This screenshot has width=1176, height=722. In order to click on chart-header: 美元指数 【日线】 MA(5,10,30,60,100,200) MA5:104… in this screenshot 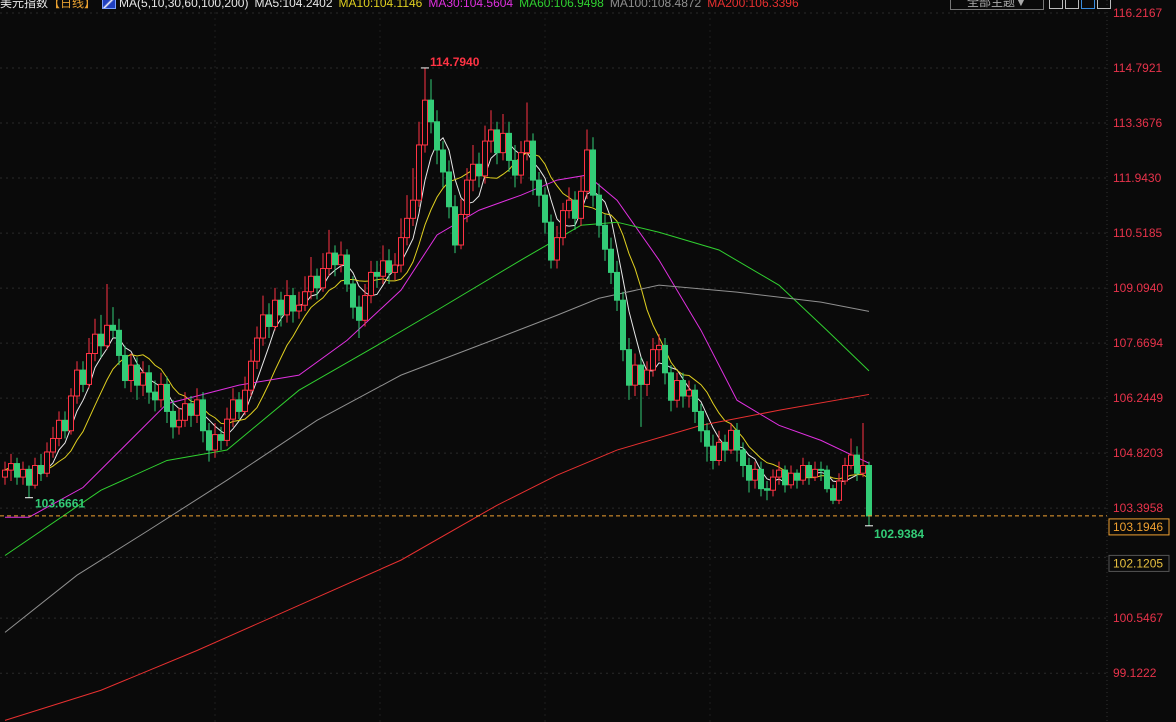, I will do `click(405, 4)`.